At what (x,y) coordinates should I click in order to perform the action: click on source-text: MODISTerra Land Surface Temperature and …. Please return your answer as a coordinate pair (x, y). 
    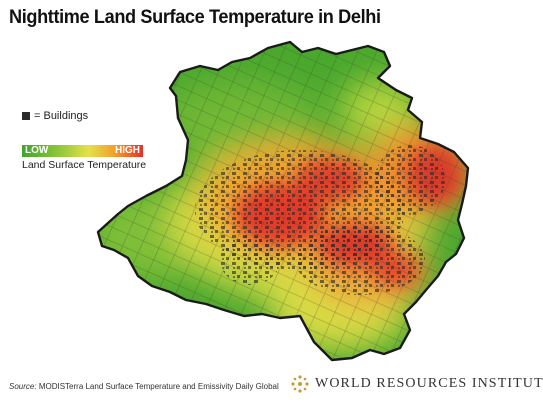
    Looking at the image, I should click on (158, 386).